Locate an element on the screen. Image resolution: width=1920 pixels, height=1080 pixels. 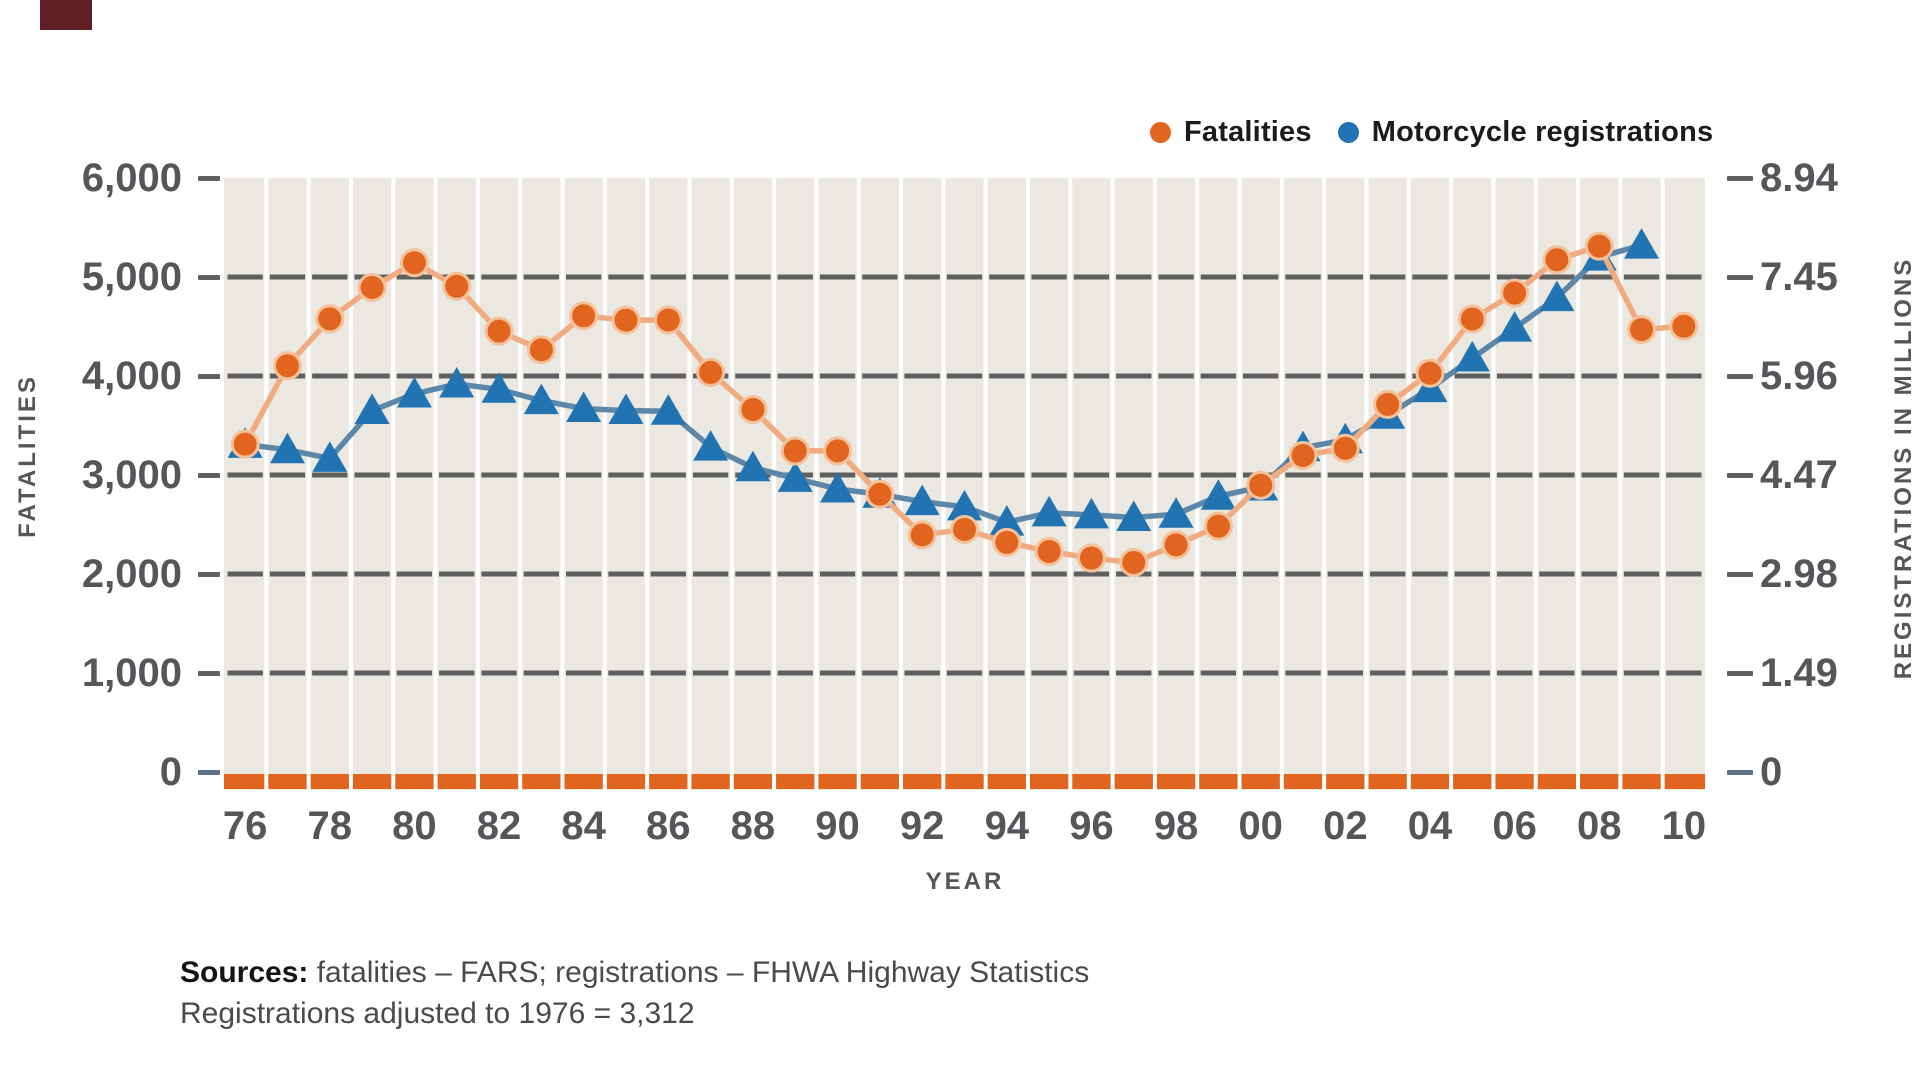
x-axis-tick-label: 80 is located at coordinates (414, 826).